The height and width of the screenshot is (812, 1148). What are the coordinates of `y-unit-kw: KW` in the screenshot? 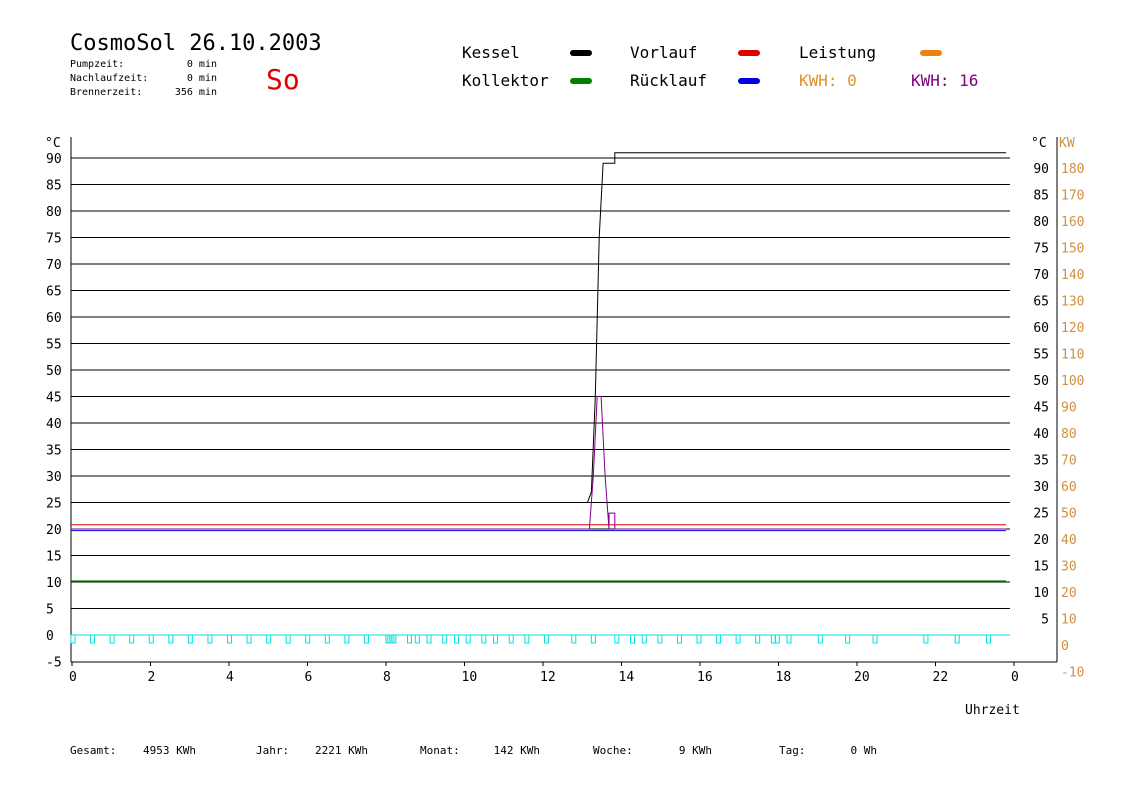 It's located at (1067, 143).